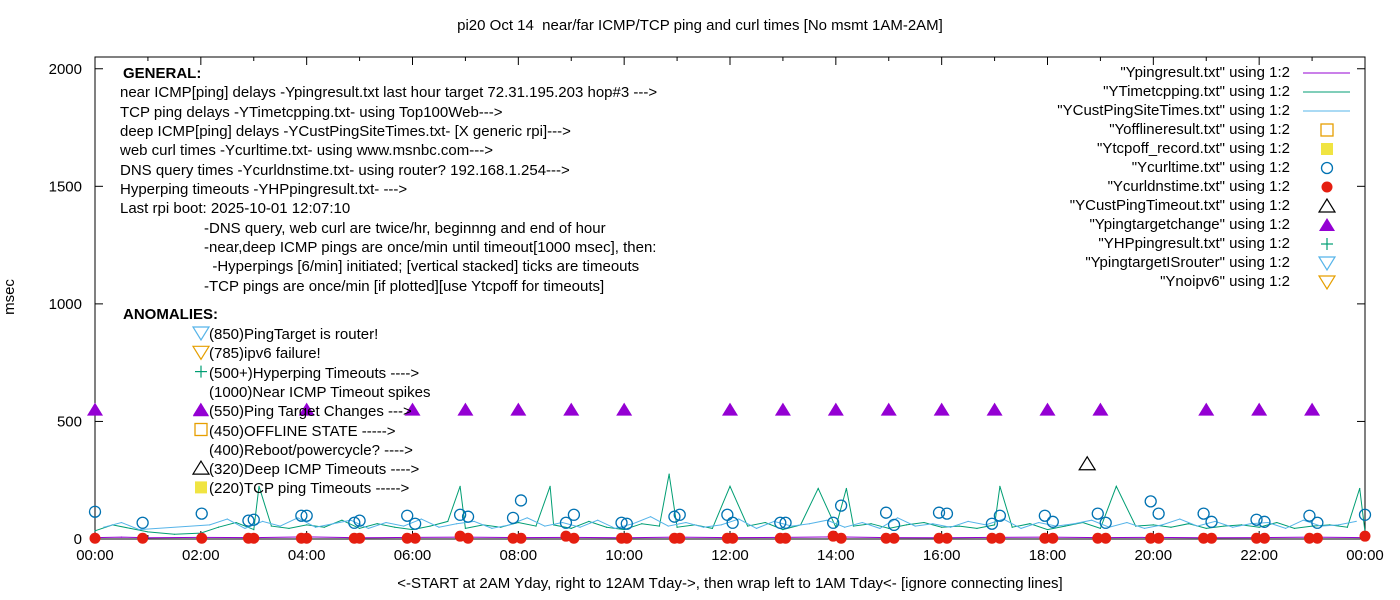 This screenshot has width=1400, height=600. What do you see at coordinates (78, 539) in the screenshot?
I see `y-tick-label: 0` at bounding box center [78, 539].